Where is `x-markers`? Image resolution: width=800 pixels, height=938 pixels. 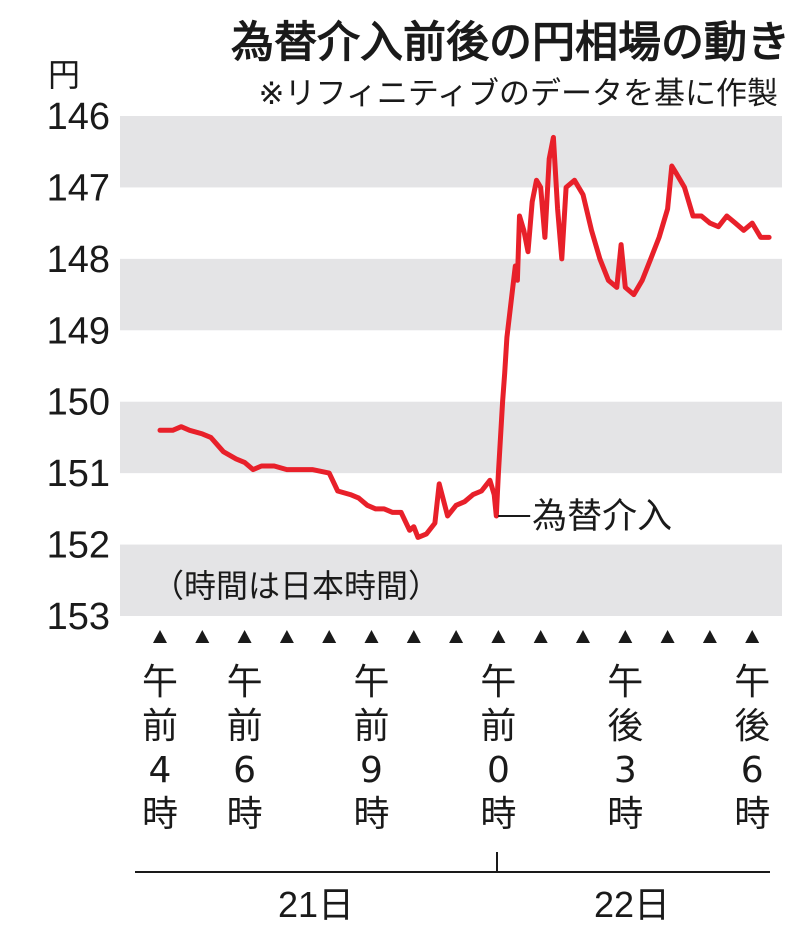 x-markers is located at coordinates (456, 636).